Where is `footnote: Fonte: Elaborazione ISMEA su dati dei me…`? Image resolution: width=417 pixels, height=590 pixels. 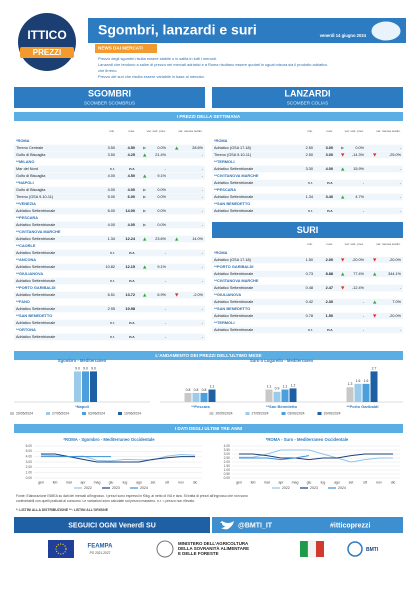 footnote: Fonte: Elaborazione ISMEA su dati dei me… is located at coordinates (132, 496).